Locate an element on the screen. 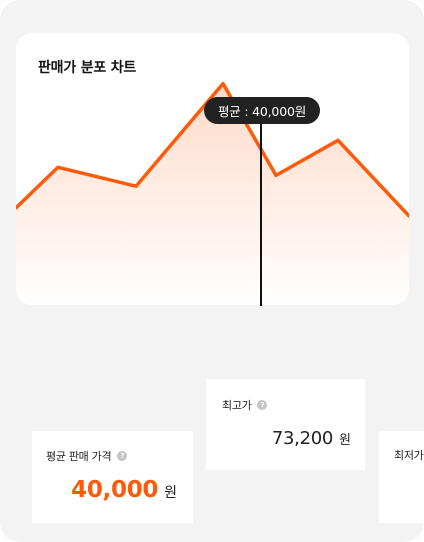 The image size is (424, 542). average-price-label: 평균 판매 가격 is located at coordinates (79, 456).